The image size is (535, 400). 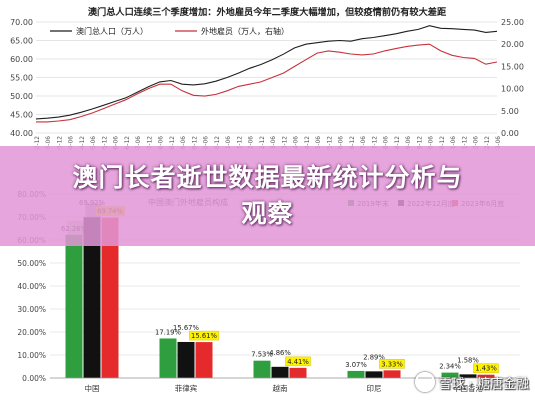 I want to click on x-axis-tick-label: 2005-12, so click(x=105, y=143).